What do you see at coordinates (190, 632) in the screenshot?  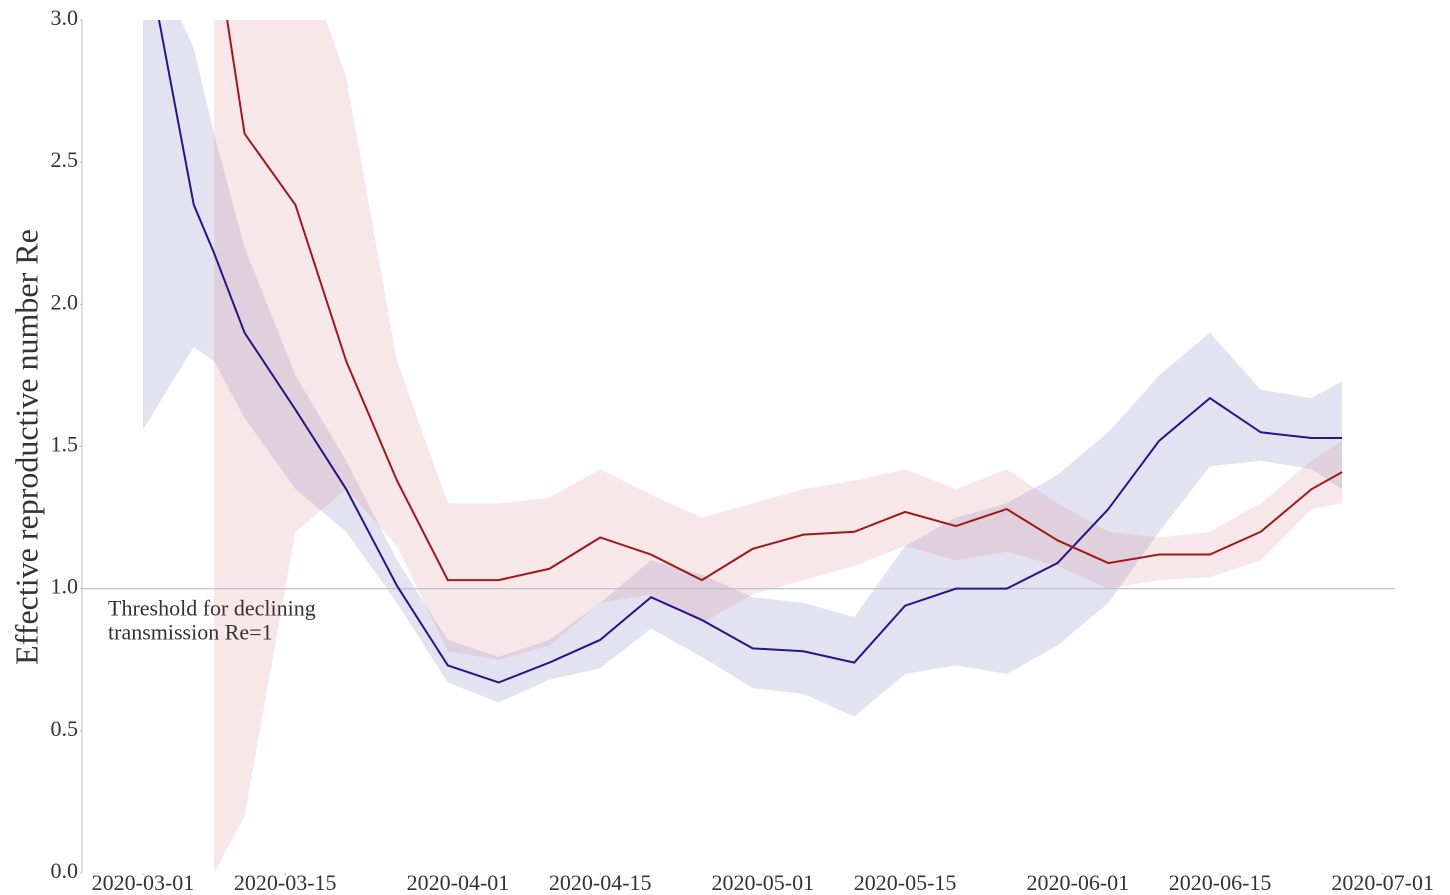 I see `threshold-annotation: transmission Re=1` at bounding box center [190, 632].